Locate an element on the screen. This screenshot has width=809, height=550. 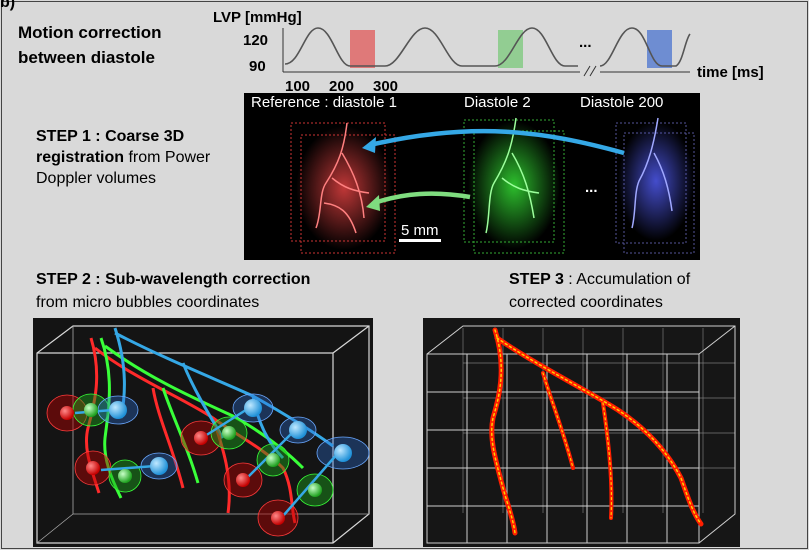
scale-bar is located at coordinates (420, 240).